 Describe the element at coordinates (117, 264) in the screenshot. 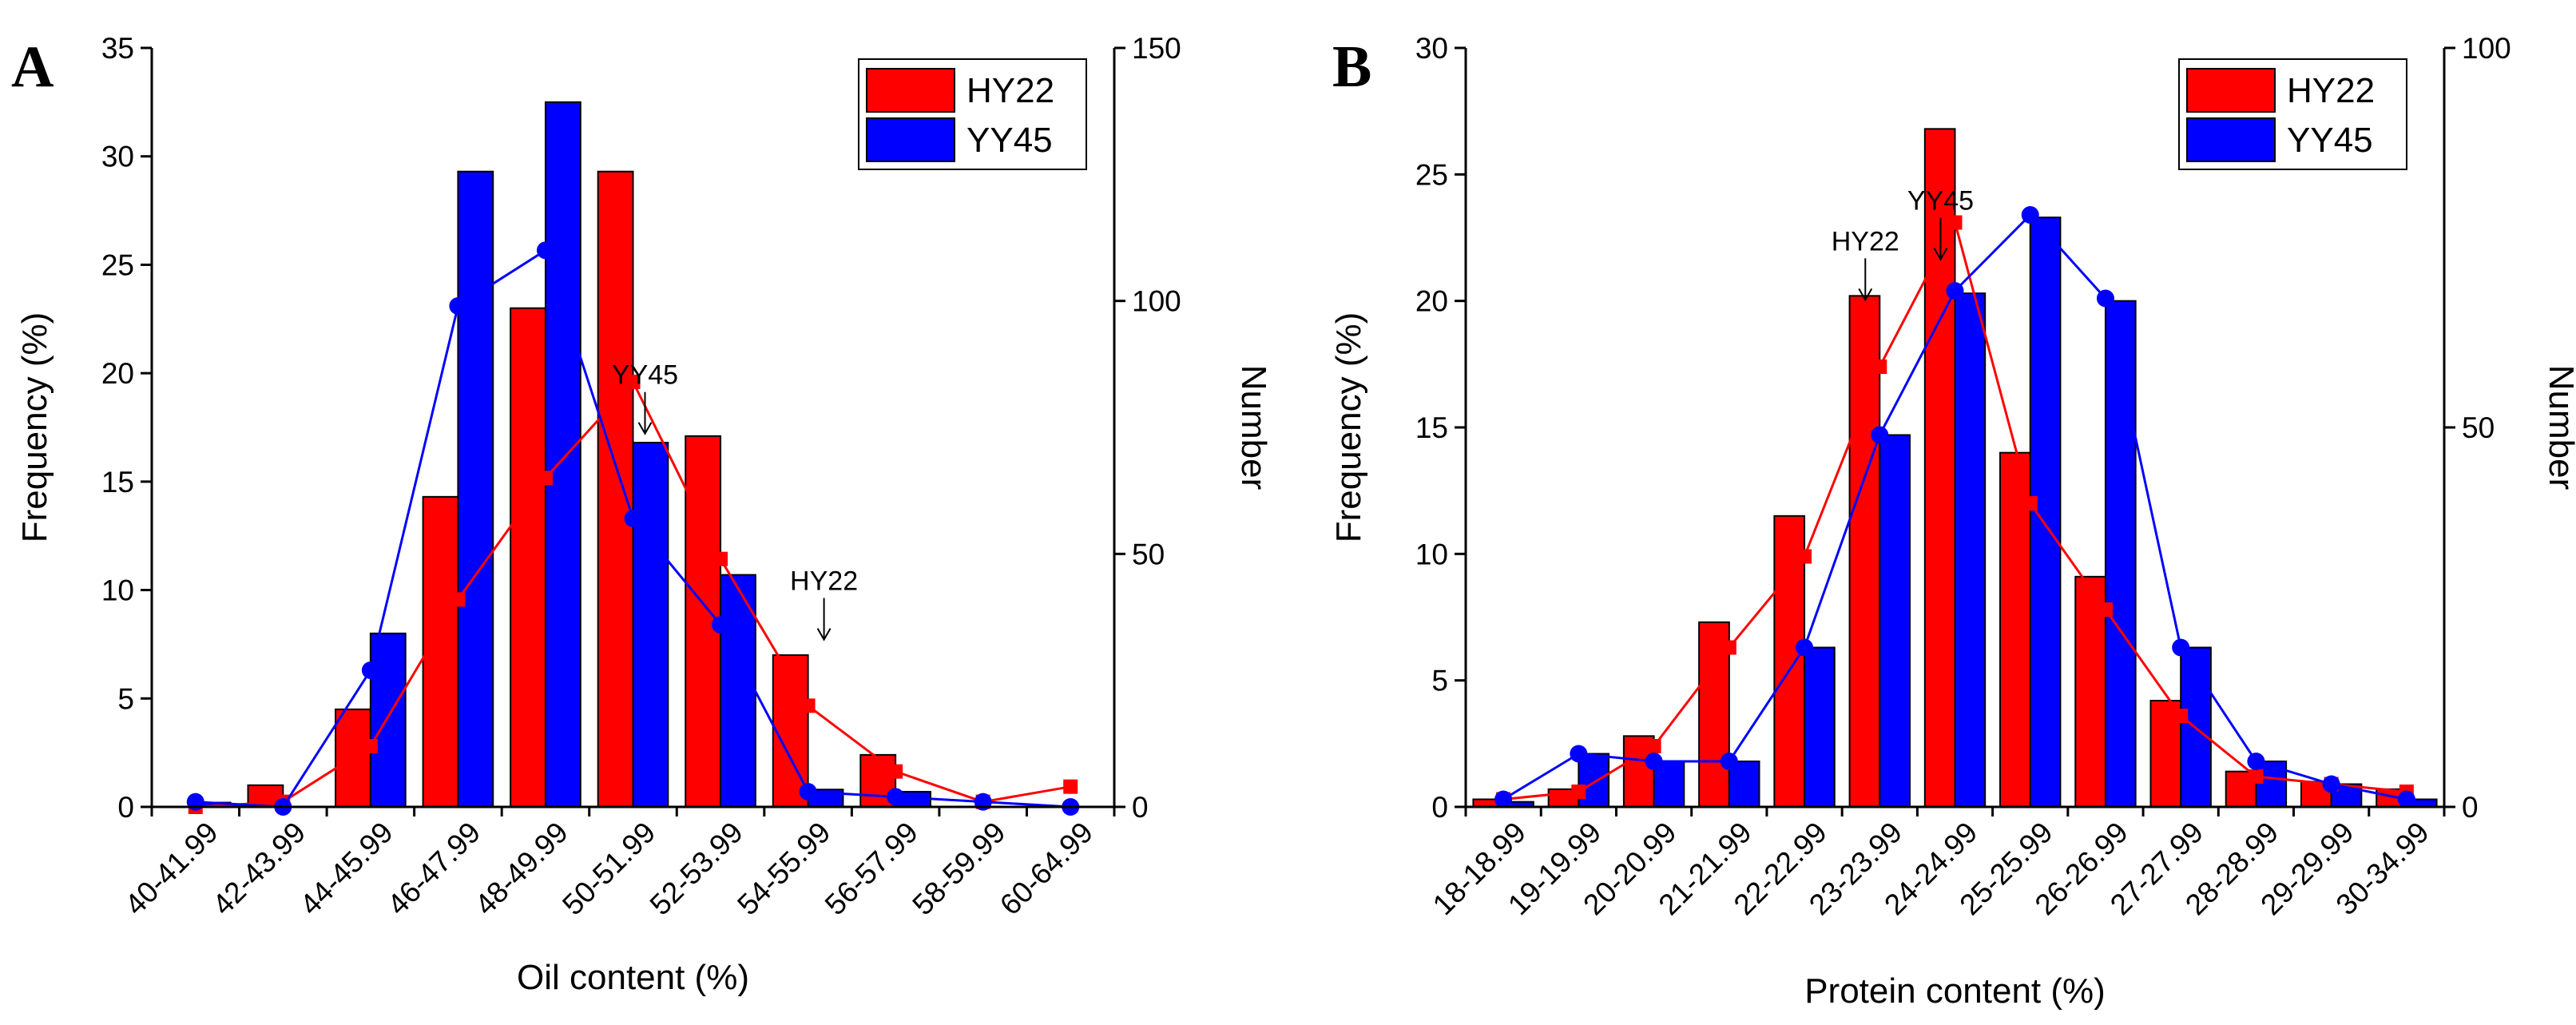

I see `y-tick-label: 25` at that location.